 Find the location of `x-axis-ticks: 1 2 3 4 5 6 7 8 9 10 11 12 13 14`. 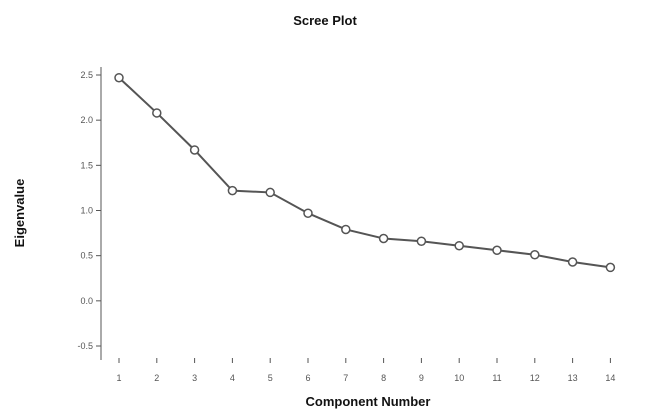

x-axis-ticks: 1 2 3 4 5 6 7 8 9 10 11 12 13 14 is located at coordinates (365, 370).